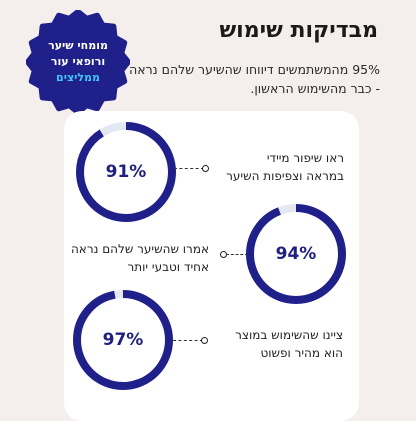  I want to click on stat-ring-3: 97%, so click(123, 340).